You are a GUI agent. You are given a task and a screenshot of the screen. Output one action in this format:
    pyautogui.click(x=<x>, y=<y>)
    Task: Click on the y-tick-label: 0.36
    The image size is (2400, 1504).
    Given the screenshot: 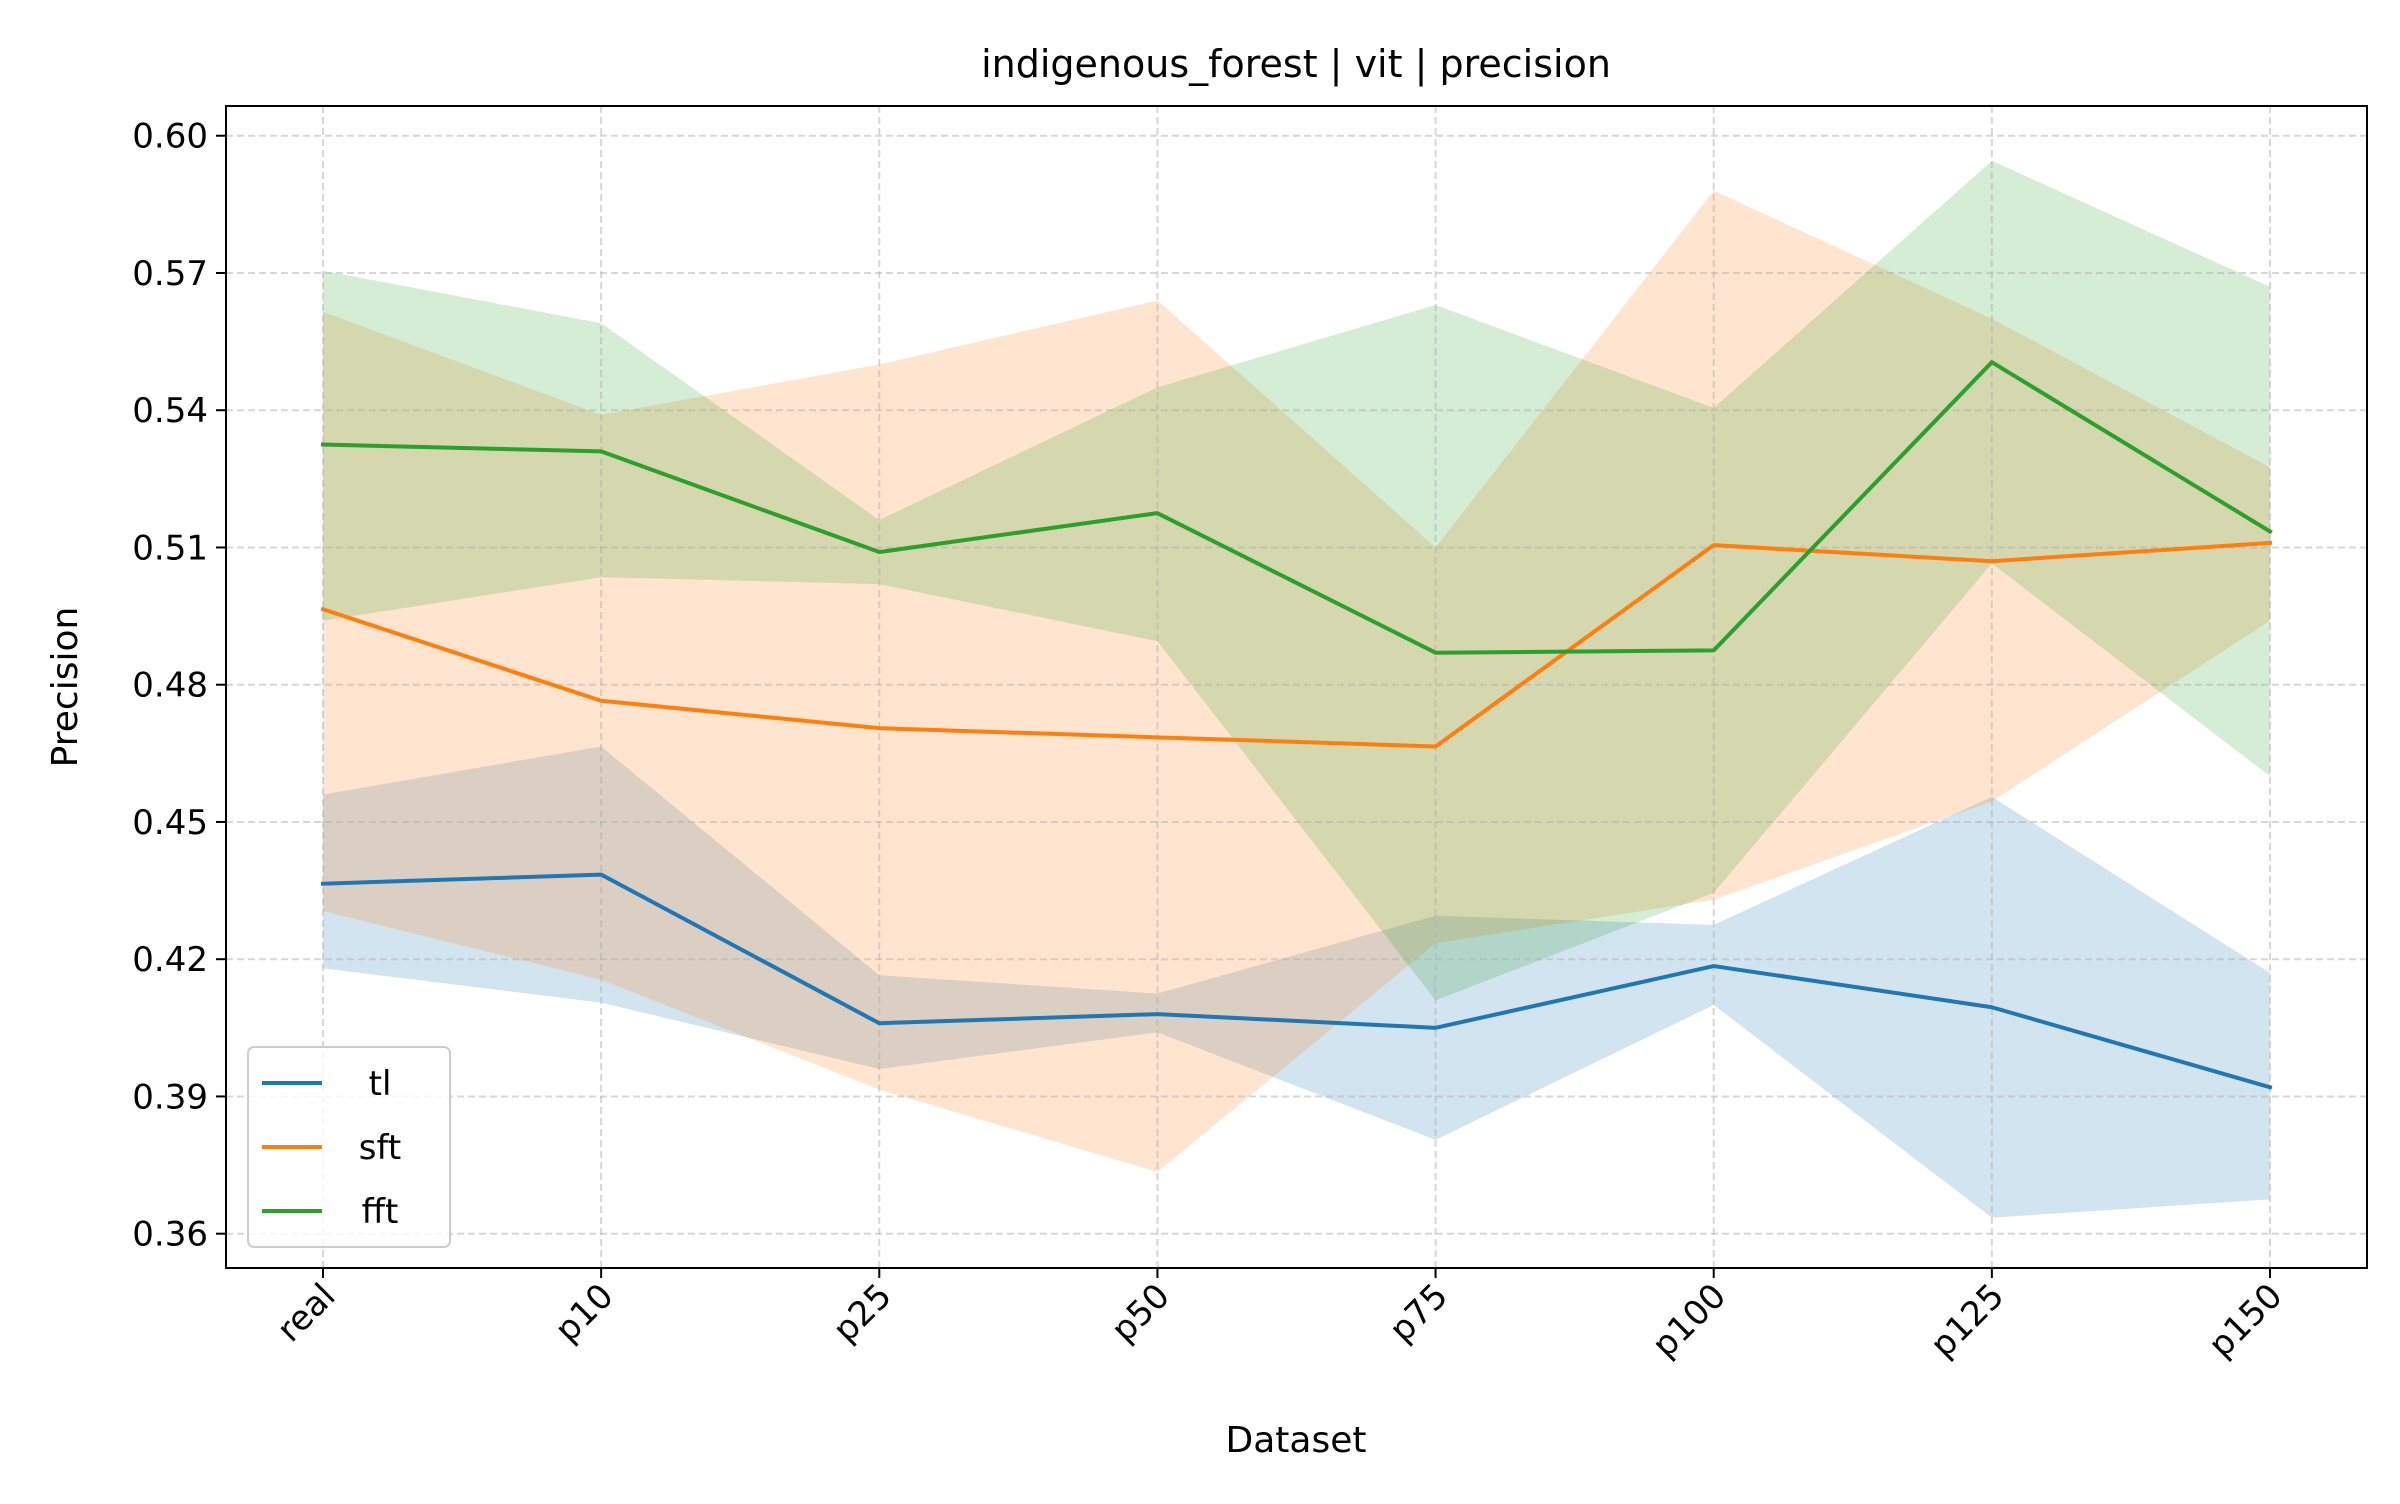 What is the action you would take?
    pyautogui.click(x=170, y=1235)
    